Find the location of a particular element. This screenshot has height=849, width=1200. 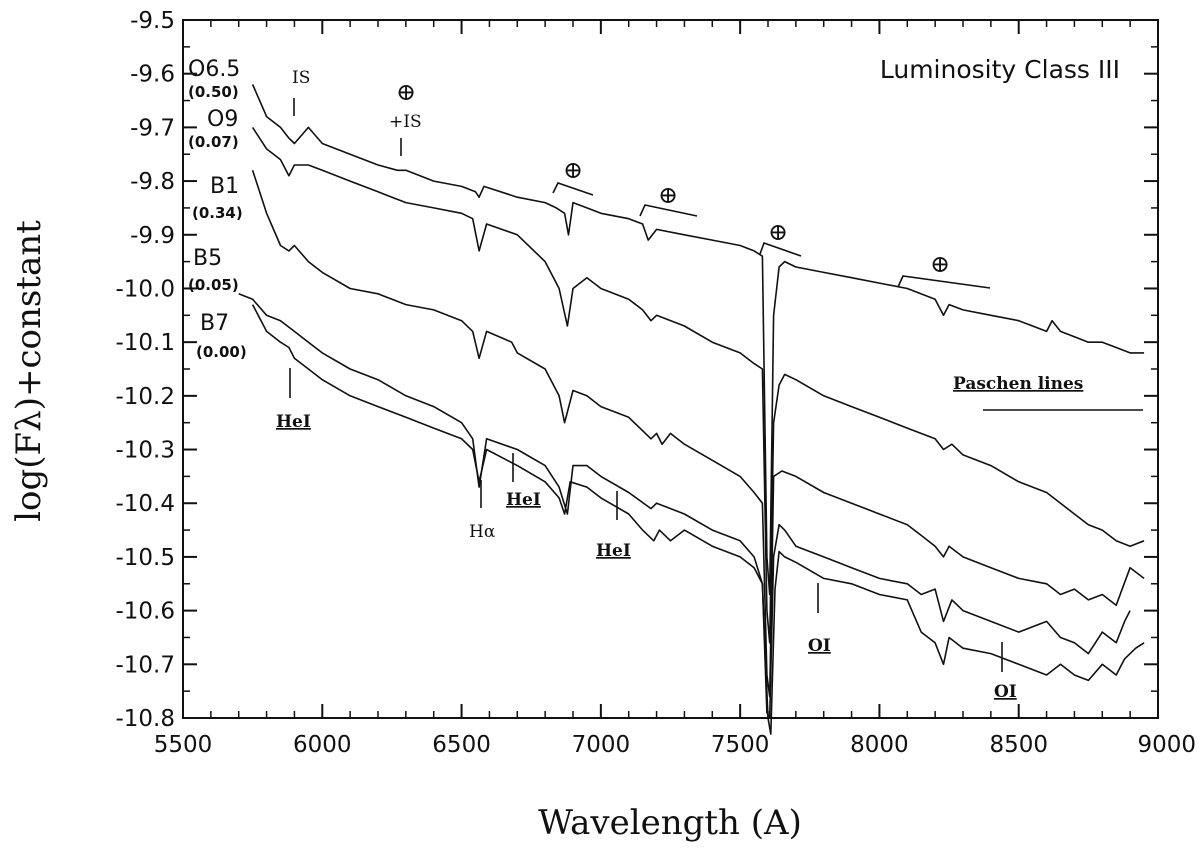

series-sub-b5: (0.05) is located at coordinates (213, 285).